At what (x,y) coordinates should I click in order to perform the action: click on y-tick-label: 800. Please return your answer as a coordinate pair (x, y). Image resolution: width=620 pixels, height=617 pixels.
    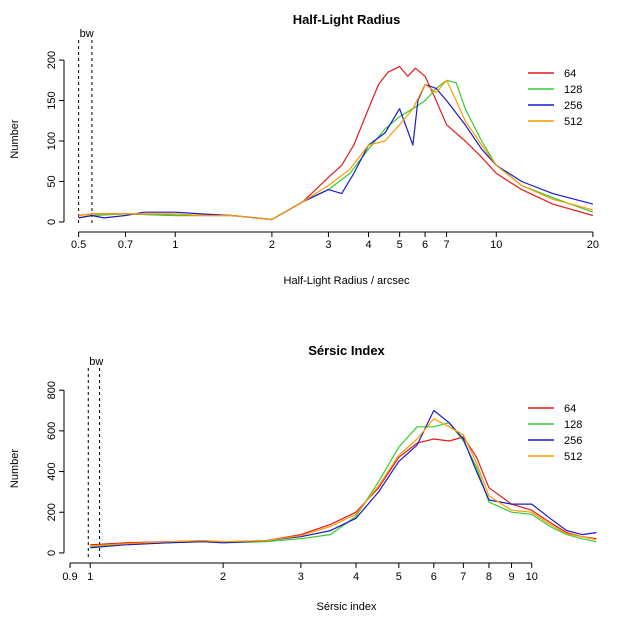
    Looking at the image, I should click on (52, 390).